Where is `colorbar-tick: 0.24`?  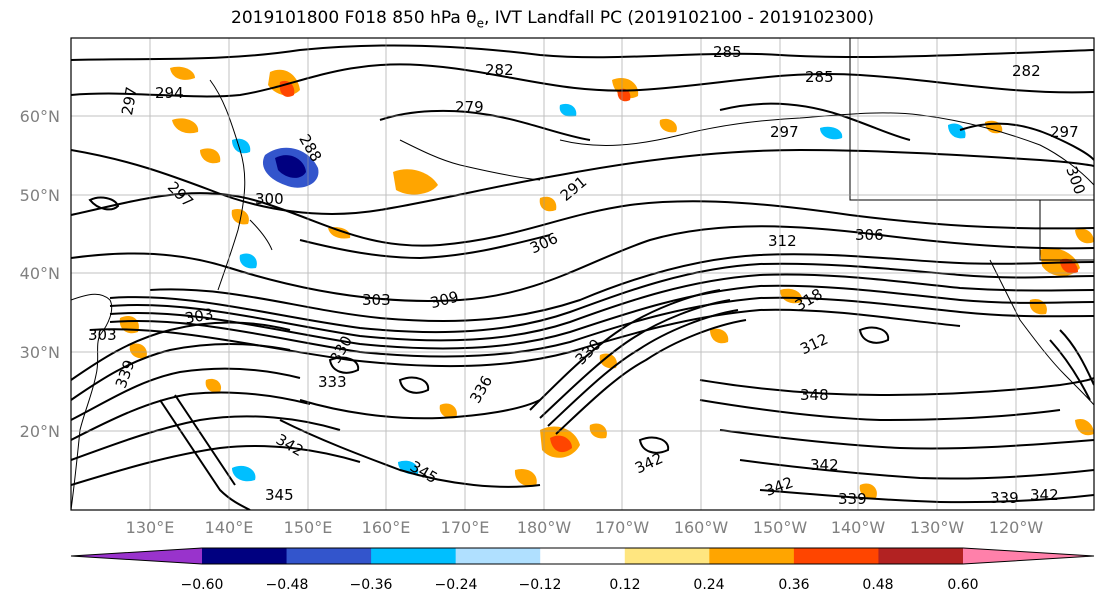
colorbar-tick: 0.24 is located at coordinates (708, 585).